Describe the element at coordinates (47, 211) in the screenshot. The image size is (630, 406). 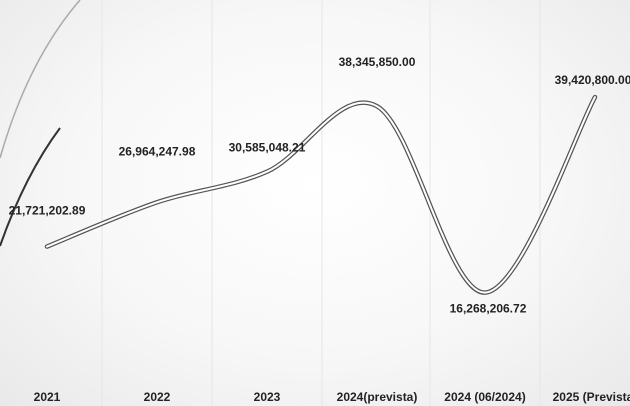
I see `data-label-0: 21,721,202.89` at that location.